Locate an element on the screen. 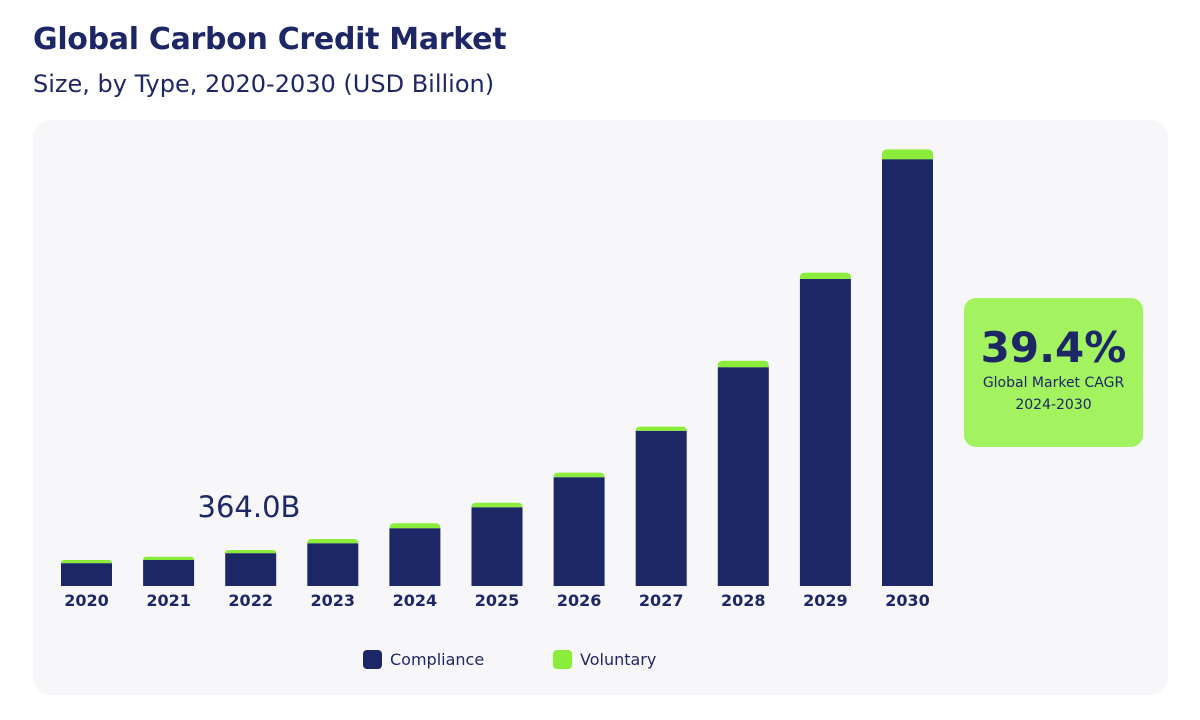  bar-voluntary-2023 is located at coordinates (333, 541).